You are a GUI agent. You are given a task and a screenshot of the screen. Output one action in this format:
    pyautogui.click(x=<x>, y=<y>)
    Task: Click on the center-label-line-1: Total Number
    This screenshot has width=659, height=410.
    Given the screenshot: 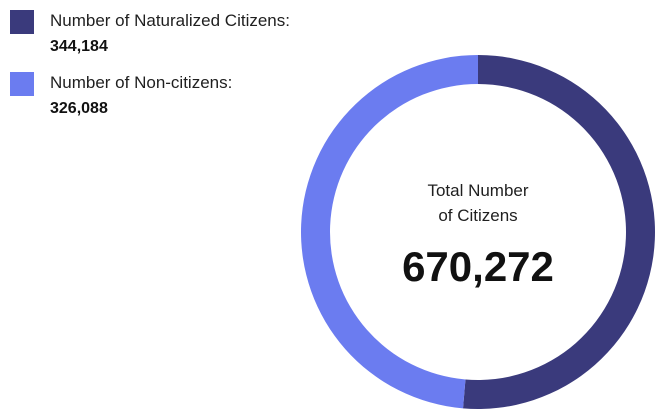 What is the action you would take?
    pyautogui.click(x=477, y=190)
    